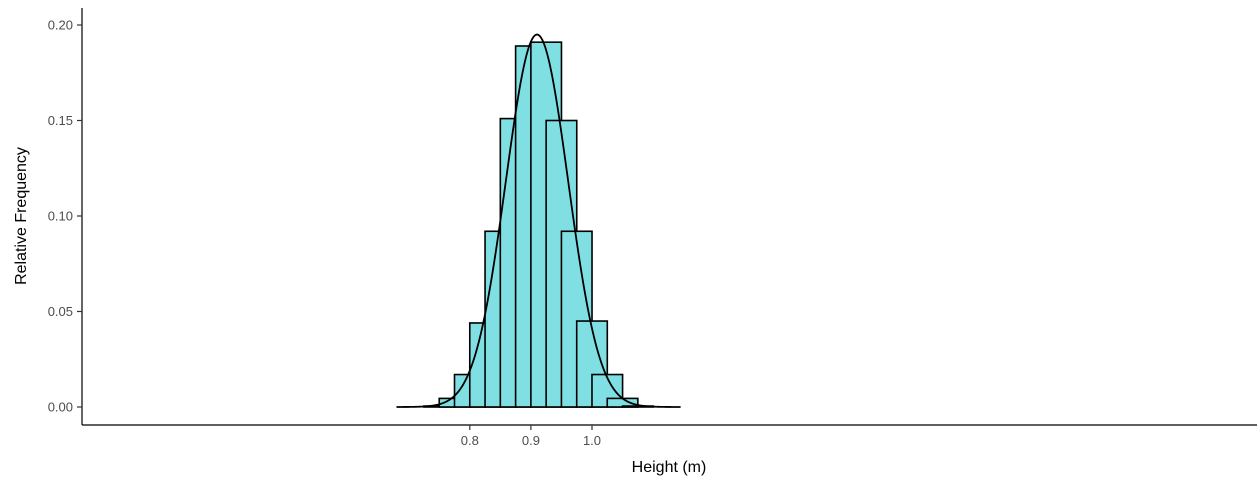 The height and width of the screenshot is (481, 1257). I want to click on x-tick-label: 0.9, so click(531, 440).